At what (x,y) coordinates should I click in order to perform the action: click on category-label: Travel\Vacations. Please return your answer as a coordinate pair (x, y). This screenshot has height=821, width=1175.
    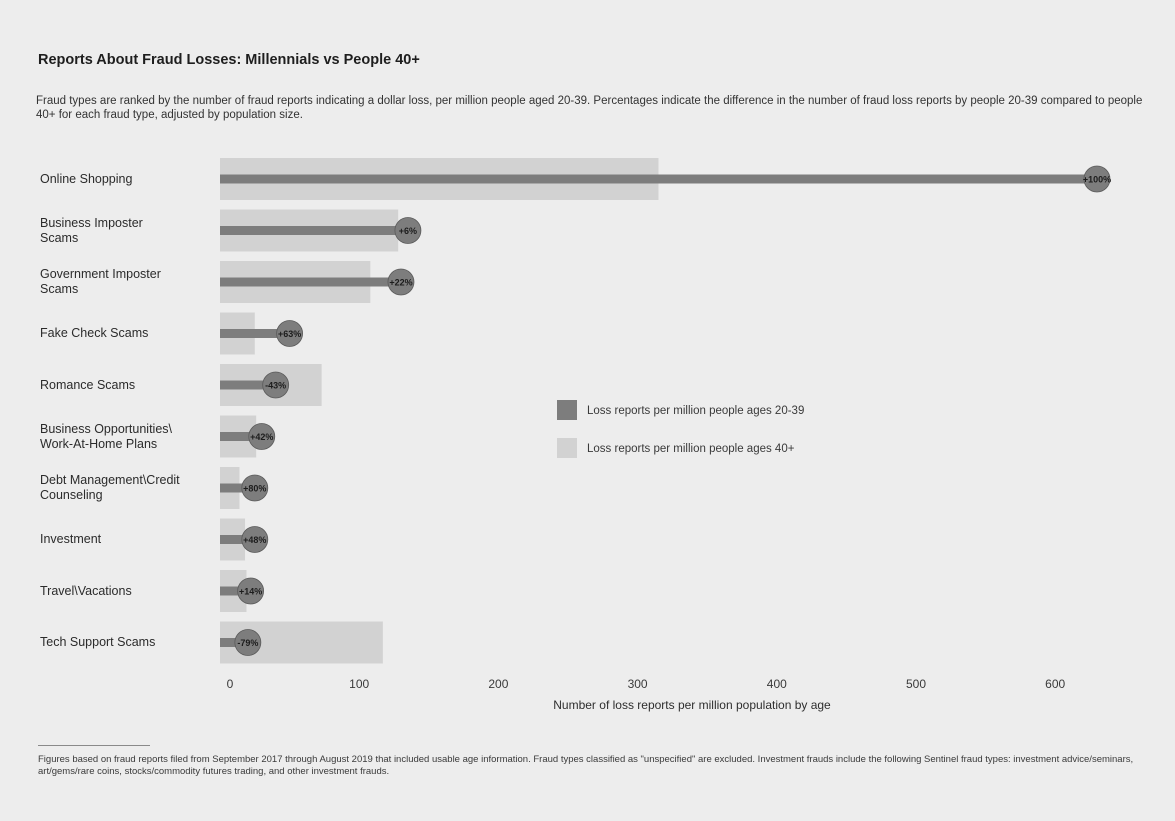
    Looking at the image, I should click on (86, 590).